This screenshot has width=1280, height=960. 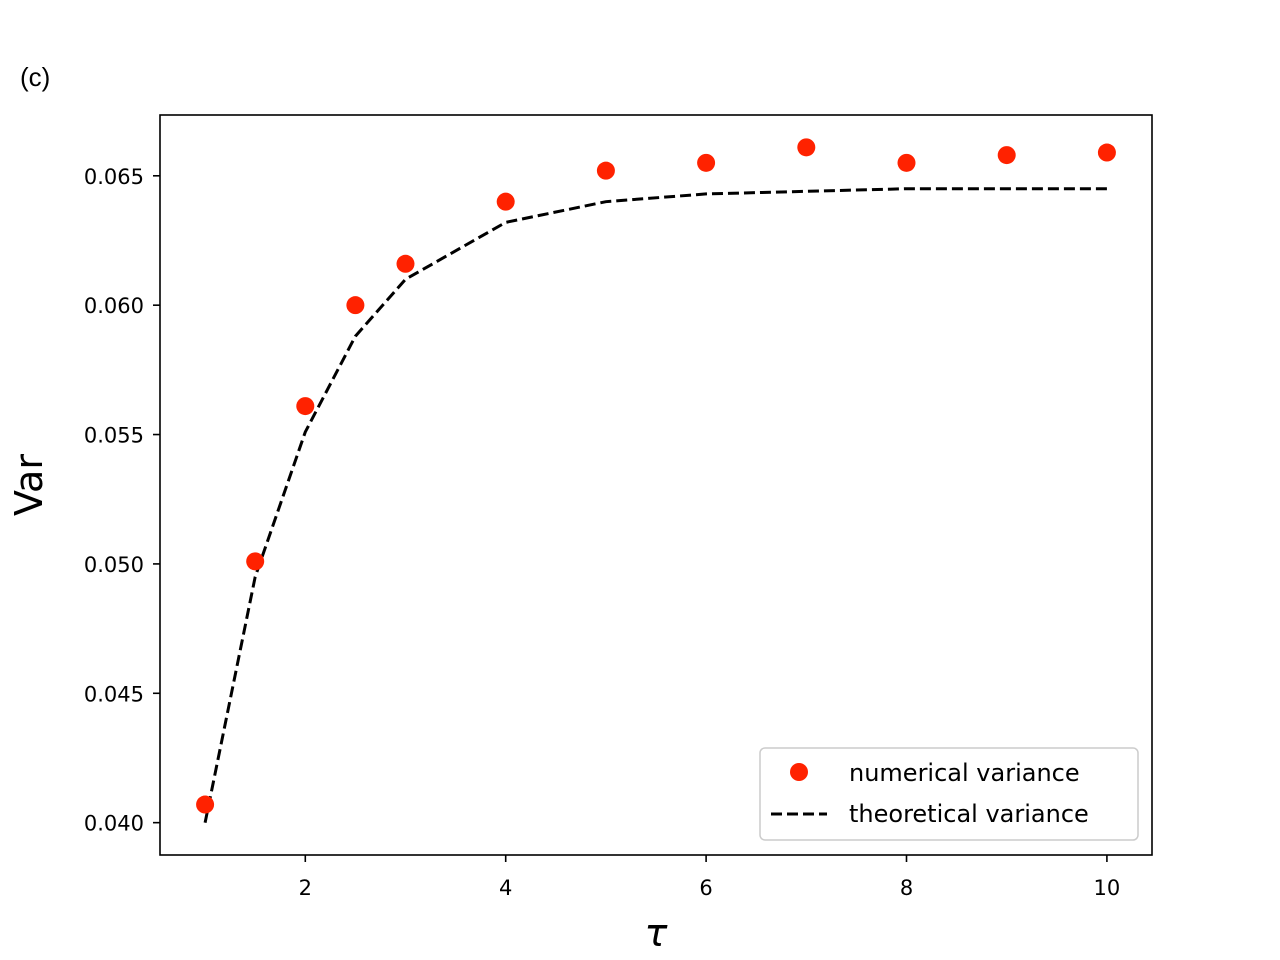 I want to click on x-axis-title: τ, so click(x=657, y=933).